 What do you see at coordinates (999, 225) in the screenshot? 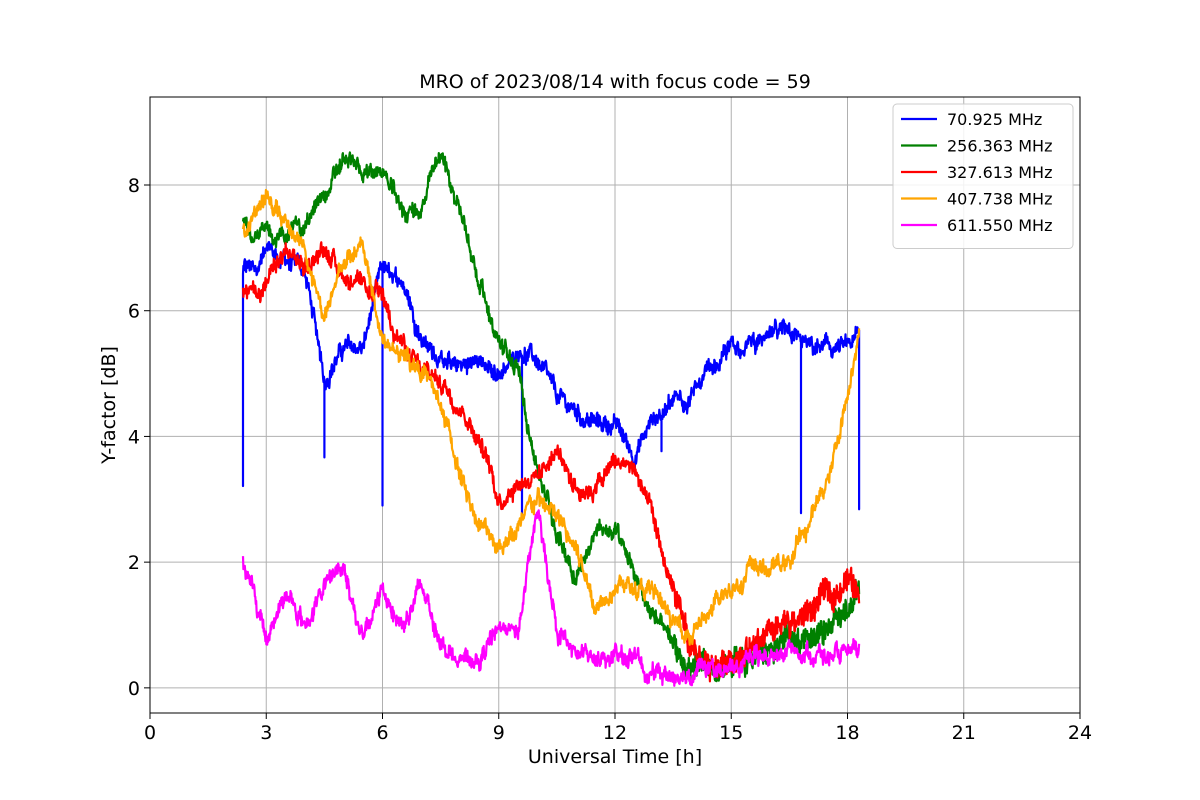
I see `legend-label: 611.550 MHz` at bounding box center [999, 225].